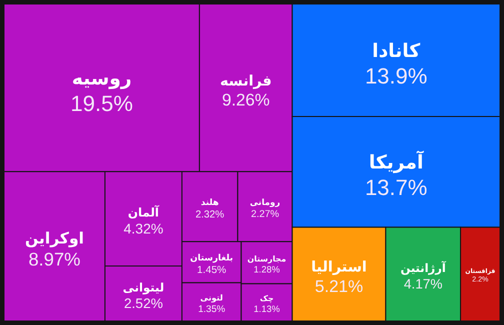 The image size is (504, 325). What do you see at coordinates (246, 81) in the screenshot?
I see `category-label: فرانسه` at bounding box center [246, 81].